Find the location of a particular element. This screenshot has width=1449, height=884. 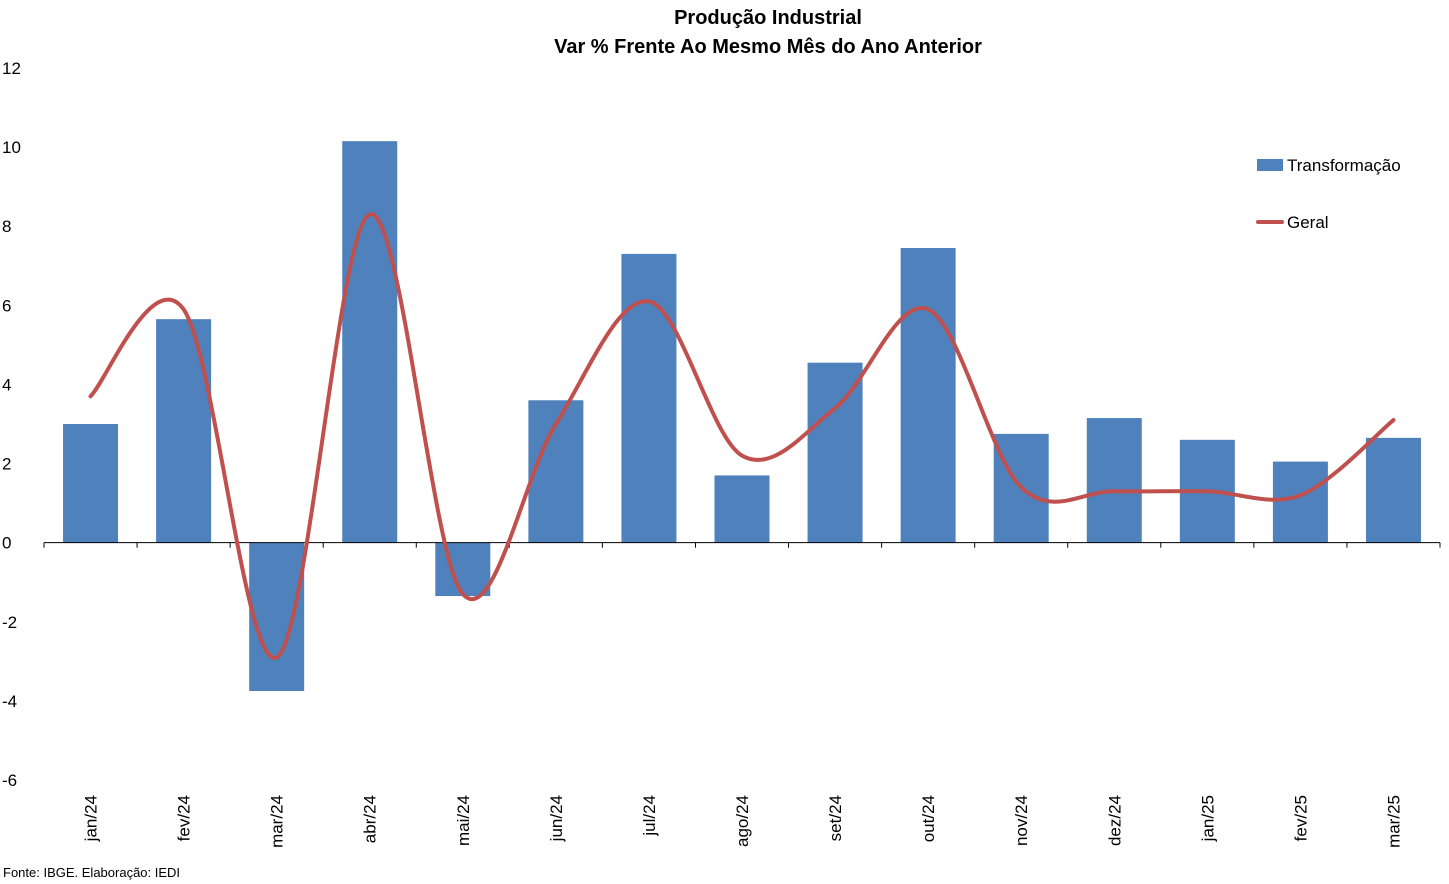

x-tick-label: mai/24 is located at coordinates (463, 820).